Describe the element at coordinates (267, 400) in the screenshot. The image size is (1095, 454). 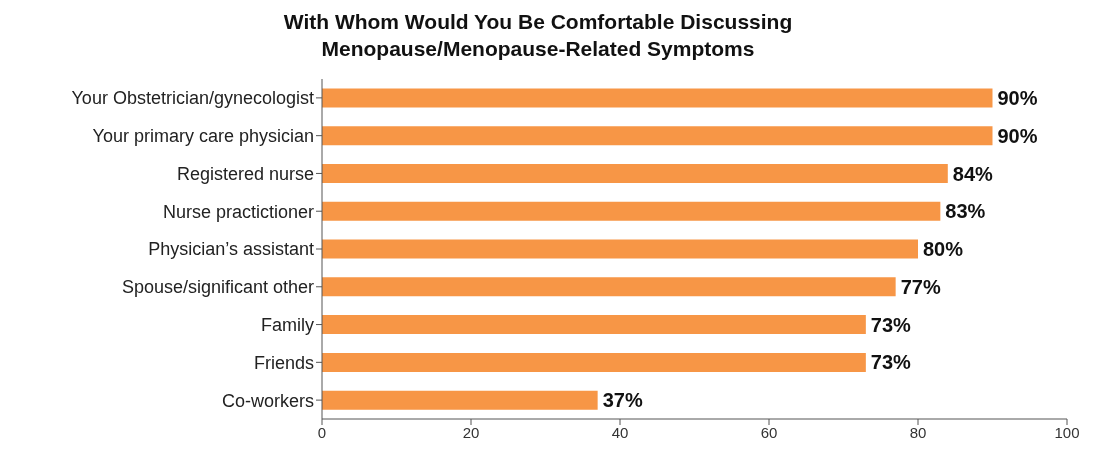
I see `y-tick-label: Co-workers` at that location.